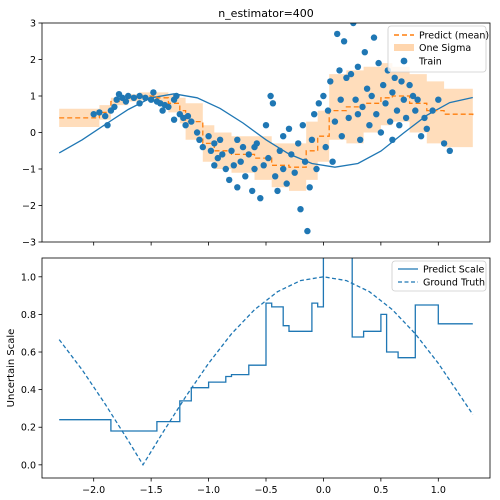 Image resolution: width=500 pixels, height=500 pixels. What do you see at coordinates (29, 243) in the screenshot?
I see `top-ytick-label: −3` at bounding box center [29, 243].